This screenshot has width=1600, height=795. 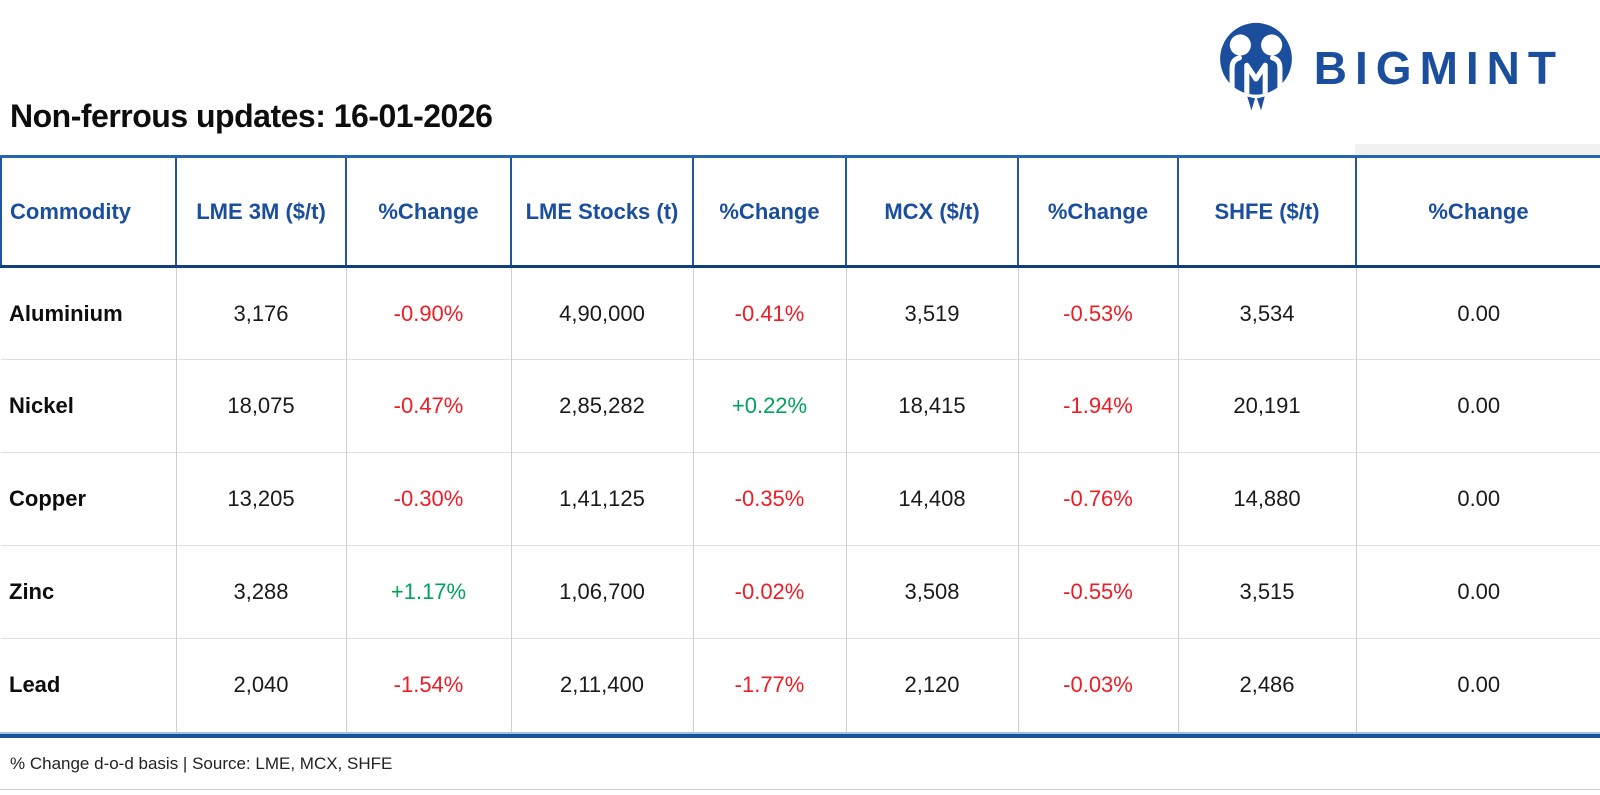 What do you see at coordinates (428, 499) in the screenshot?
I see `value-cell: -0.30%` at bounding box center [428, 499].